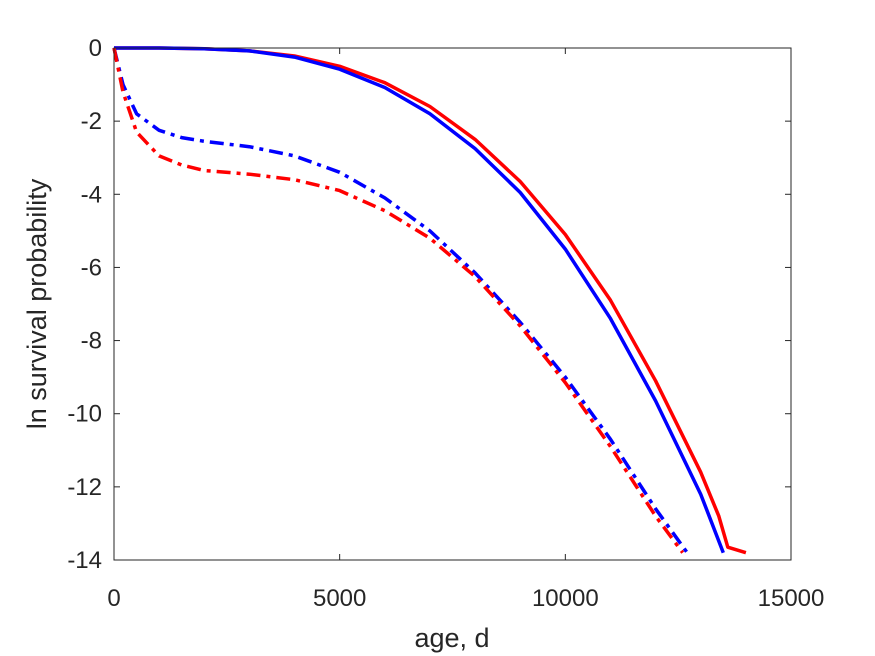 This screenshot has width=875, height=656. Describe the element at coordinates (791, 598) in the screenshot. I see `x-tick-label: 15000` at that location.